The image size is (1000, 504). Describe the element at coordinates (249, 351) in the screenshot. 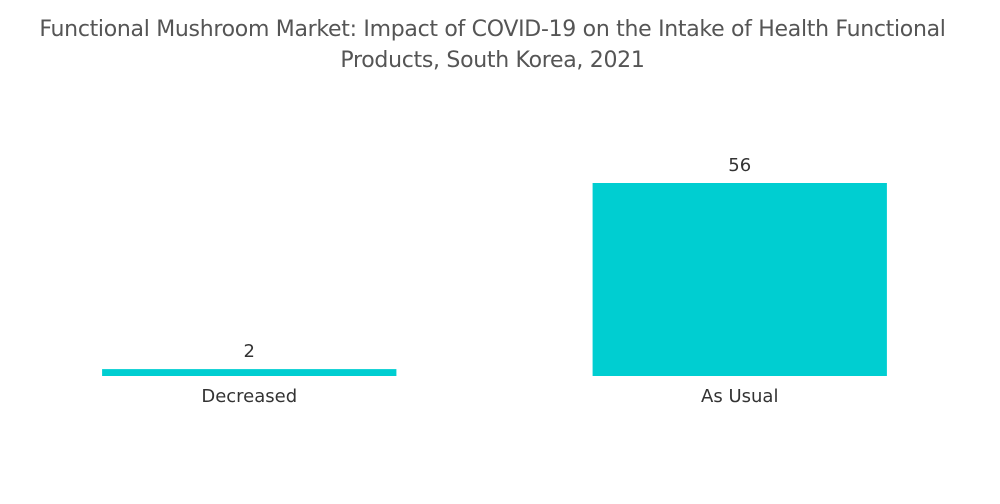

I see `data-label: 2` at that location.